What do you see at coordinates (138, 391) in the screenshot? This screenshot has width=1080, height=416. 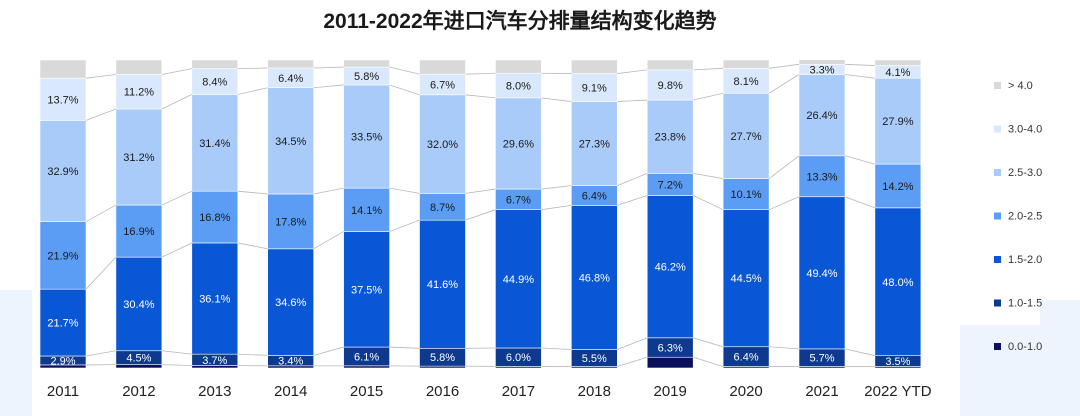 I see `x-tick-label: 2012` at bounding box center [138, 391].